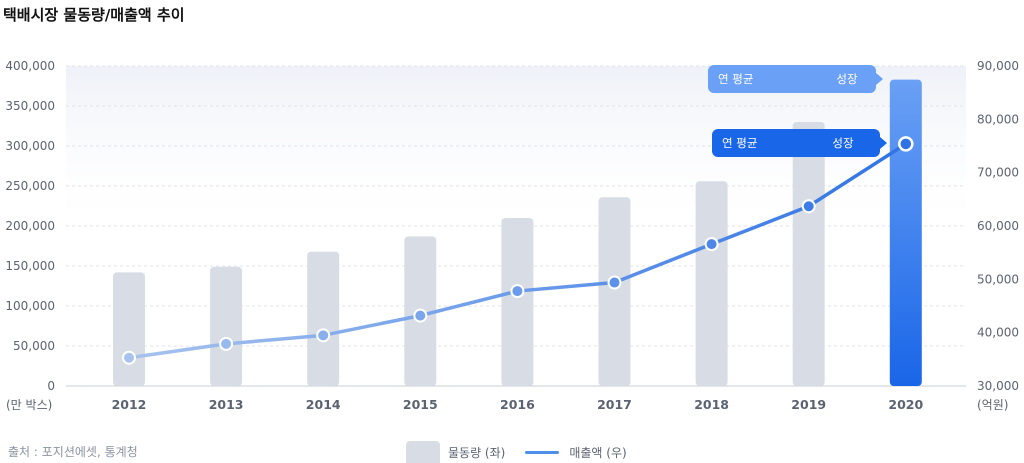 This screenshot has height=463, width=1024. What do you see at coordinates (420, 404) in the screenshot?
I see `x-tick-label: 2015` at bounding box center [420, 404].